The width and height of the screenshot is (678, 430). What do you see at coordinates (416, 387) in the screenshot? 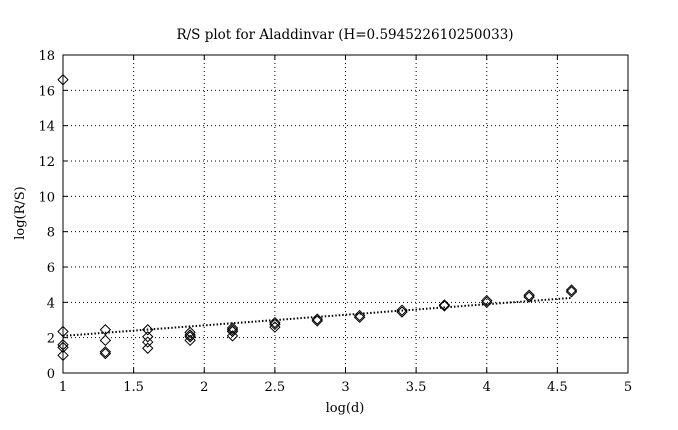
I see `x-tick-label: 3.5` at bounding box center [416, 387].